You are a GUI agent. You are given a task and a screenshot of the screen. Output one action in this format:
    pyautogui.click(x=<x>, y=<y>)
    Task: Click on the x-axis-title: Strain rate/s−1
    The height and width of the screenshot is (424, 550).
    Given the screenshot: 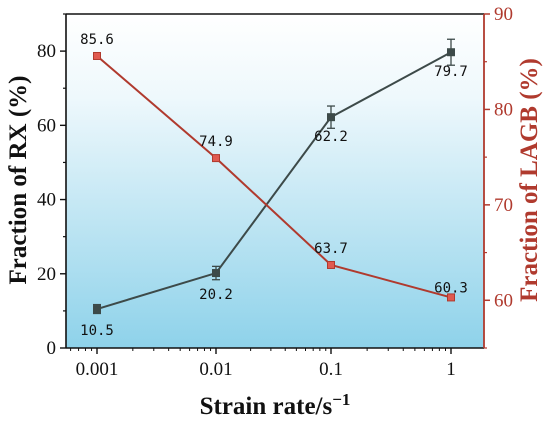 What is the action you would take?
    pyautogui.click(x=275, y=405)
    